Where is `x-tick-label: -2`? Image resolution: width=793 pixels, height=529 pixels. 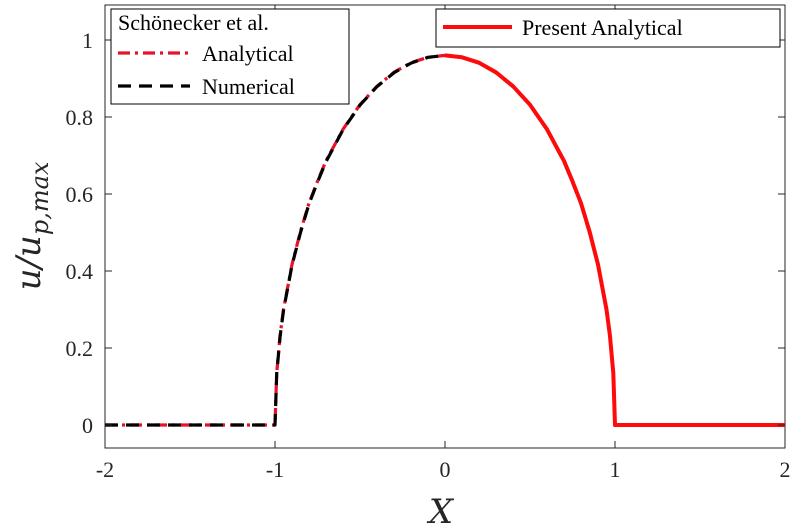 x-tick-label: -2 is located at coordinates (105, 469).